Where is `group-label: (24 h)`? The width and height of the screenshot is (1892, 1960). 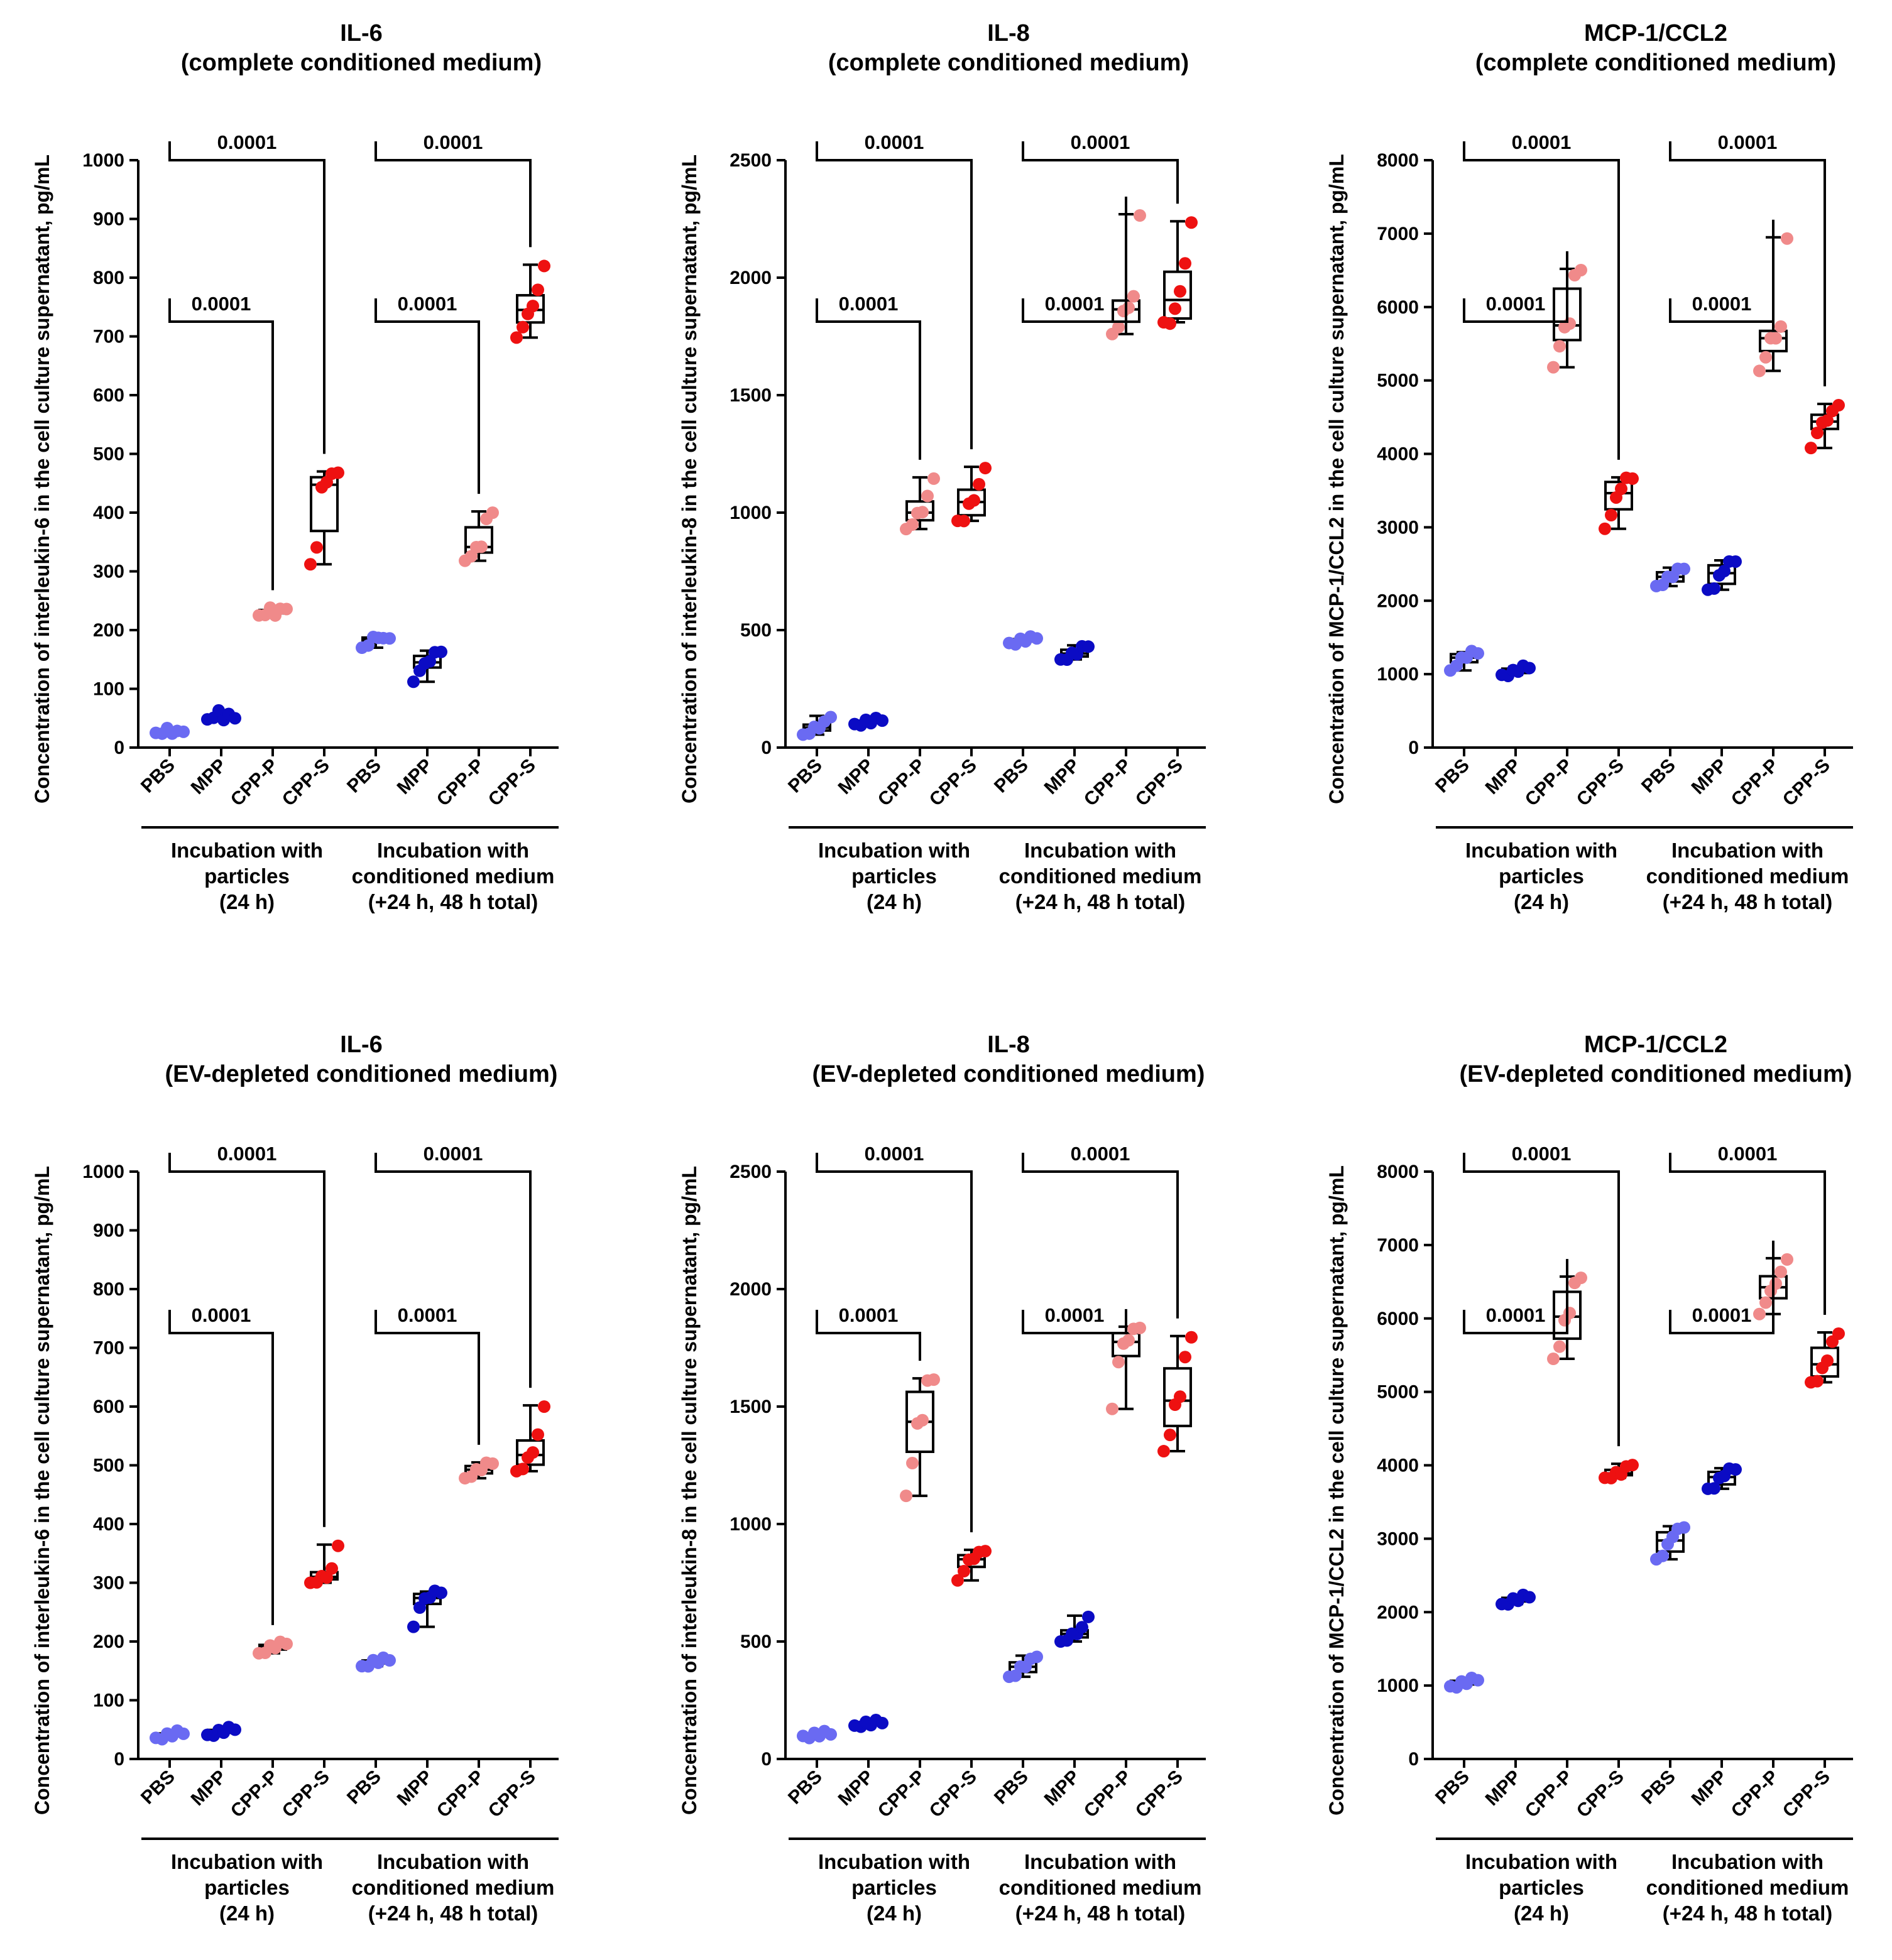
group-label: (24 h) is located at coordinates (1541, 901).